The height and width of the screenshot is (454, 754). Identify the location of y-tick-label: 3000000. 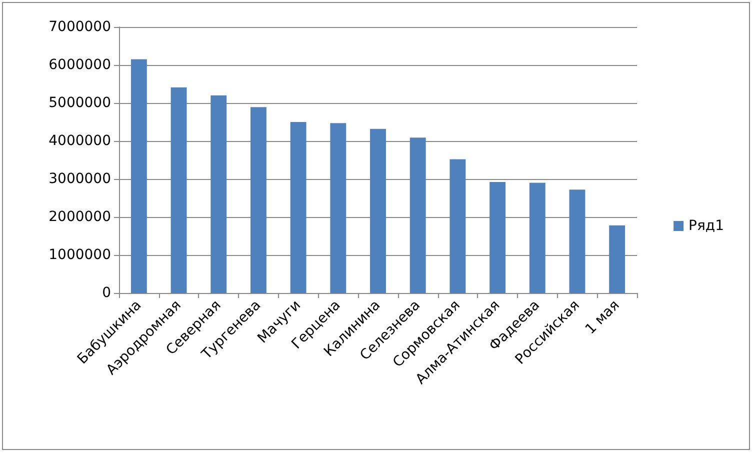
(79, 179).